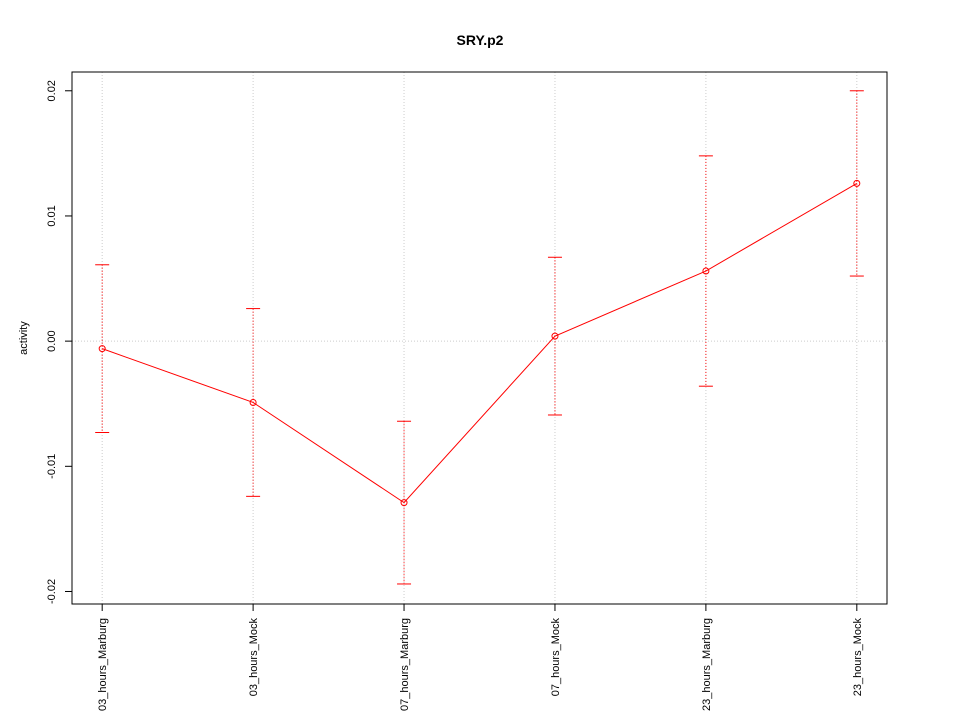  Describe the element at coordinates (52, 340) in the screenshot. I see `y-tick-label: 0.00` at that location.